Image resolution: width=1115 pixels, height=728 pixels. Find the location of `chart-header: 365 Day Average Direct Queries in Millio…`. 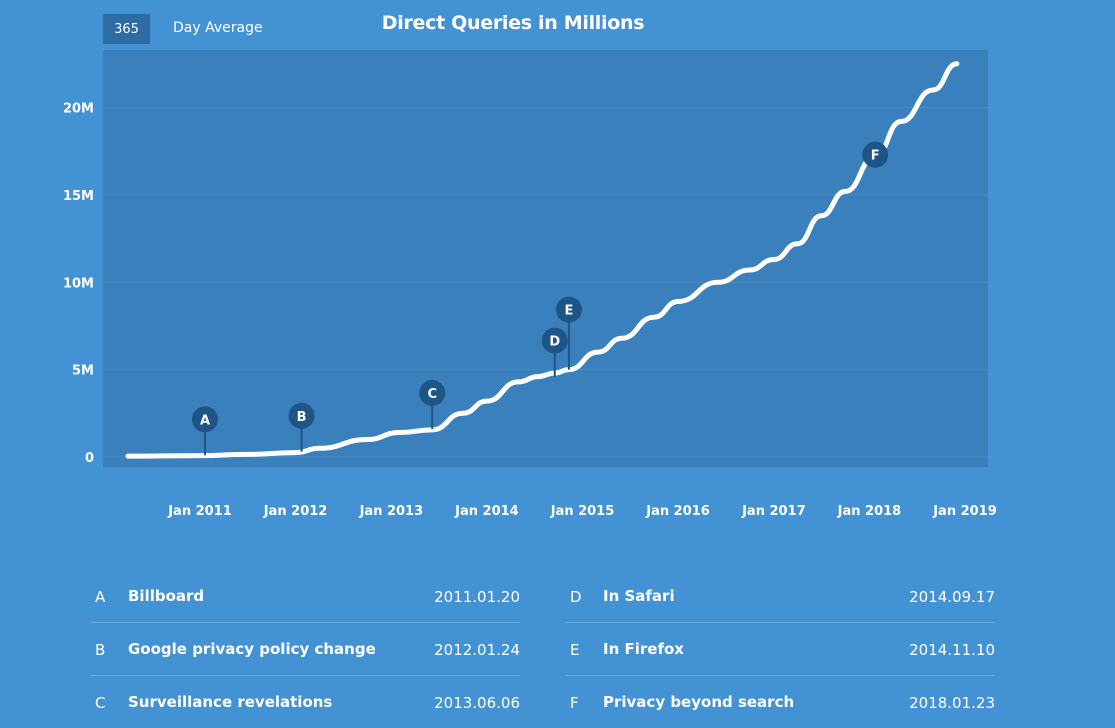

chart-header: 365 Day Average Direct Queries in Millio… is located at coordinates (557, 25).